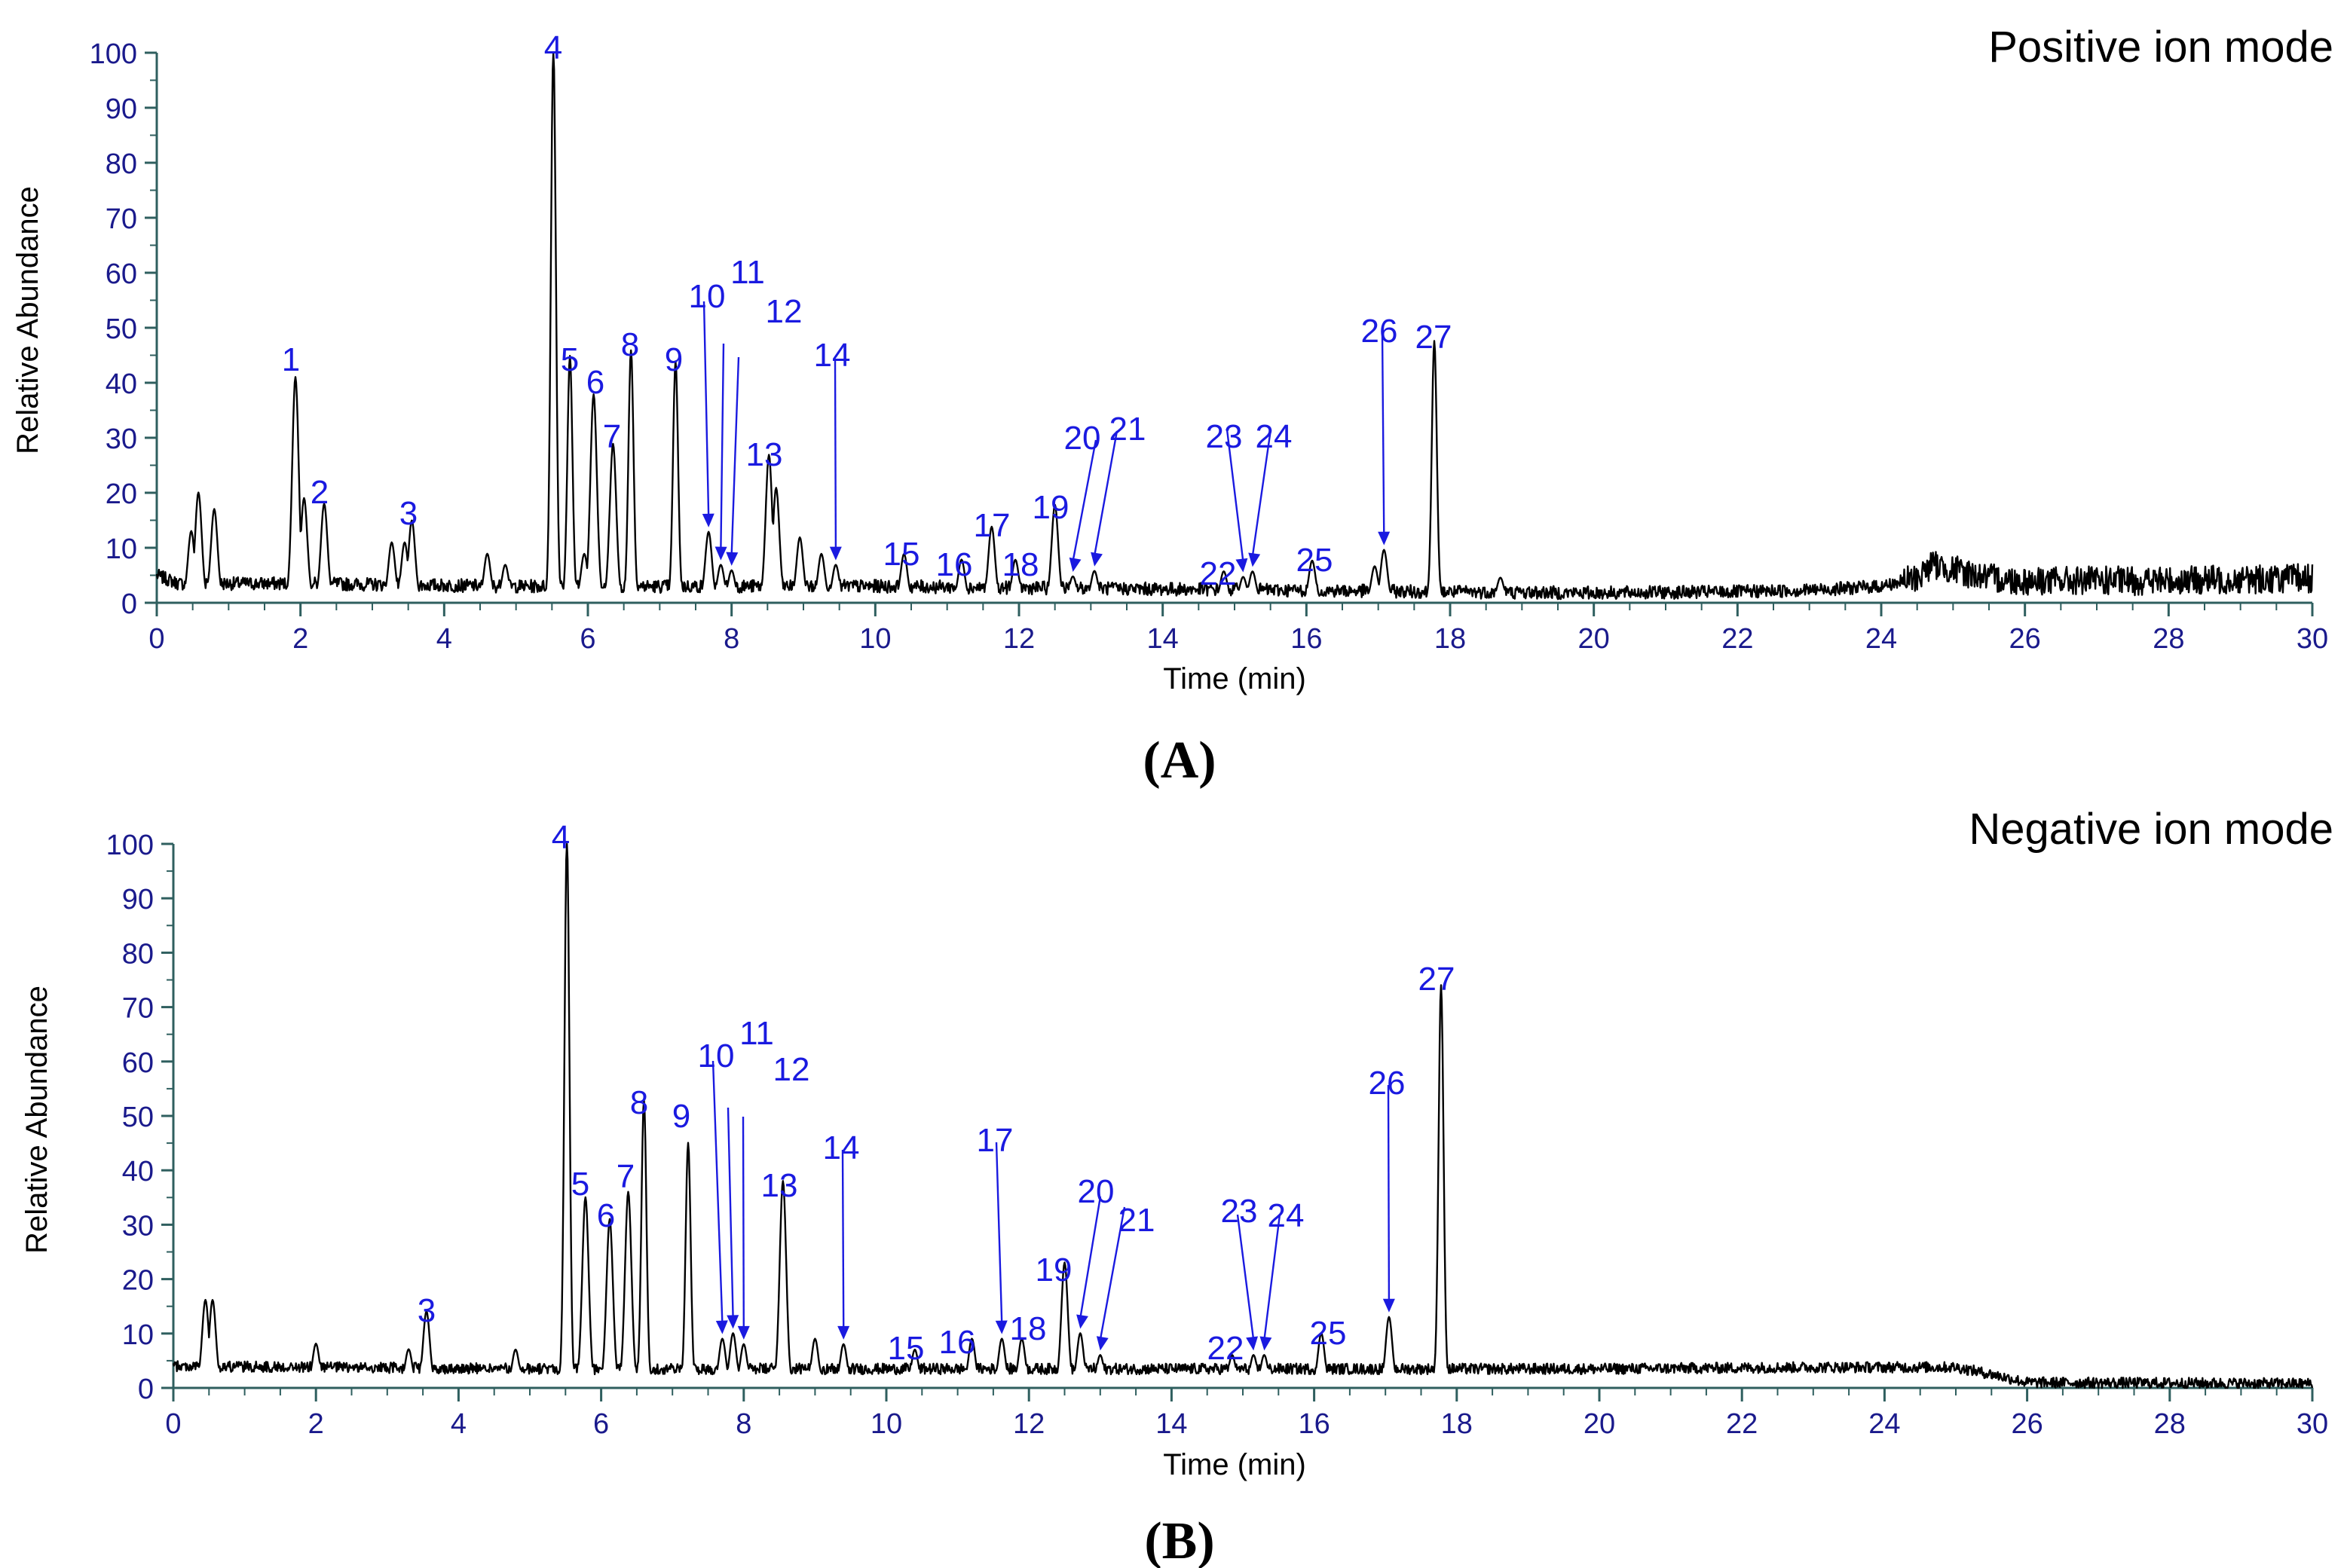 Image resolution: width=2347 pixels, height=1568 pixels. Describe the element at coordinates (995, 1140) in the screenshot. I see `peak-label-17: 17` at that location.